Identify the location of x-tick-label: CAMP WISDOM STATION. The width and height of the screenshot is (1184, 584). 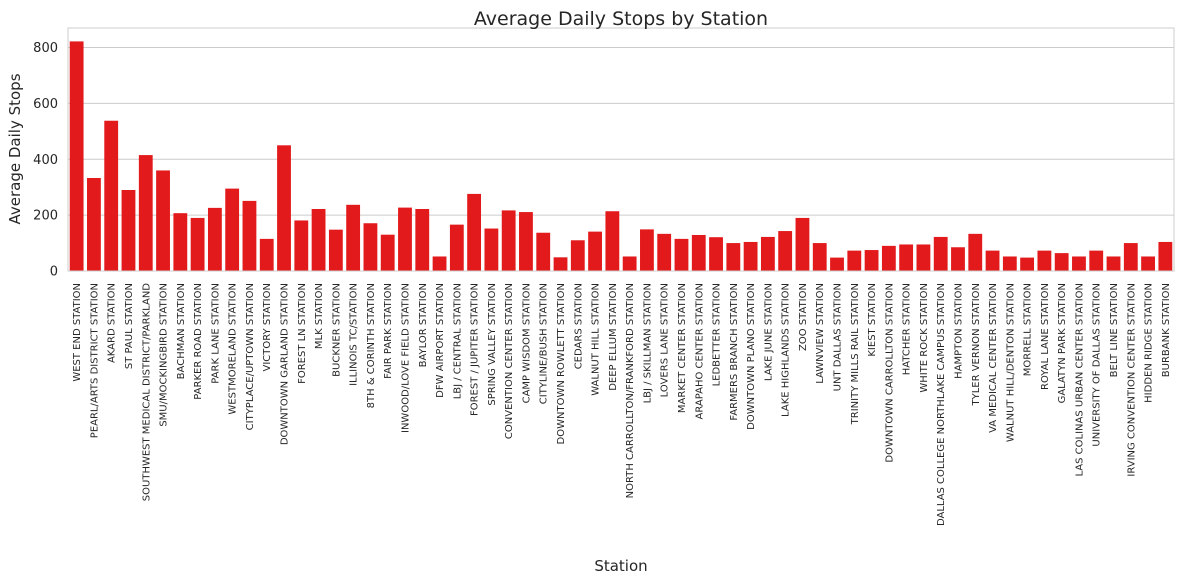
(526, 343).